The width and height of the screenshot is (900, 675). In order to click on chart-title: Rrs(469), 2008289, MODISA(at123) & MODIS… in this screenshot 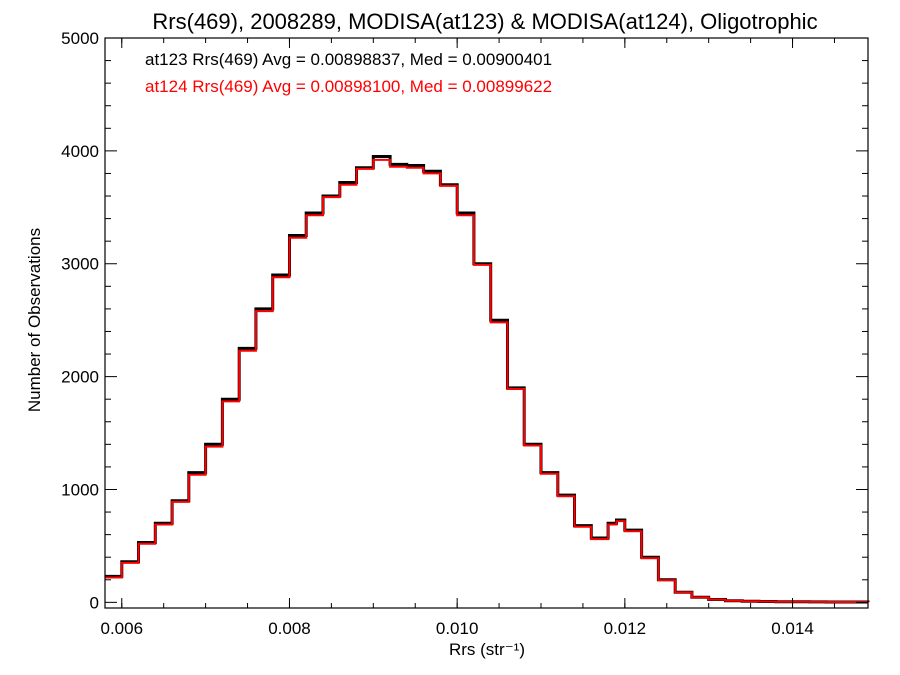, I will do `click(484, 21)`.